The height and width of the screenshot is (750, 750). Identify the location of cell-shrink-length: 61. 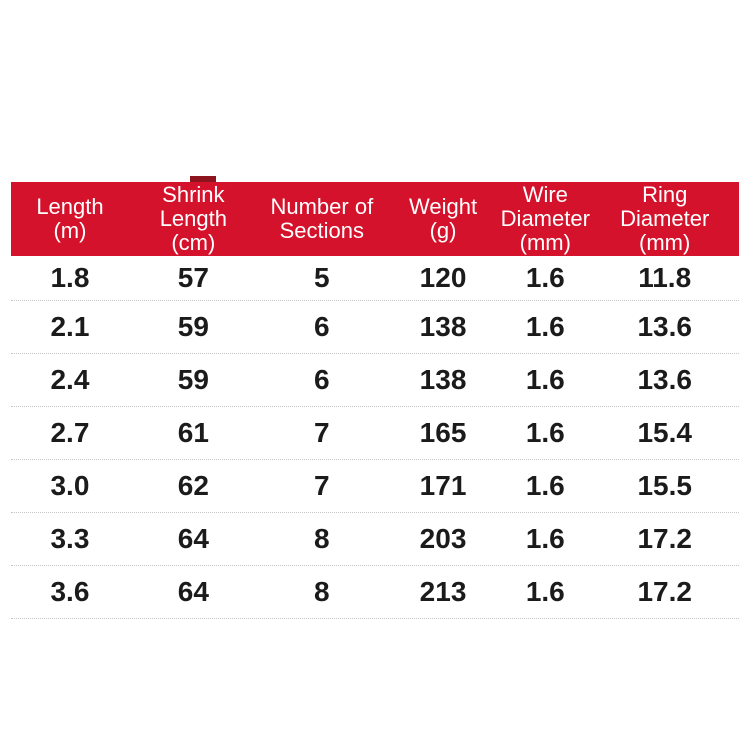
(193, 432).